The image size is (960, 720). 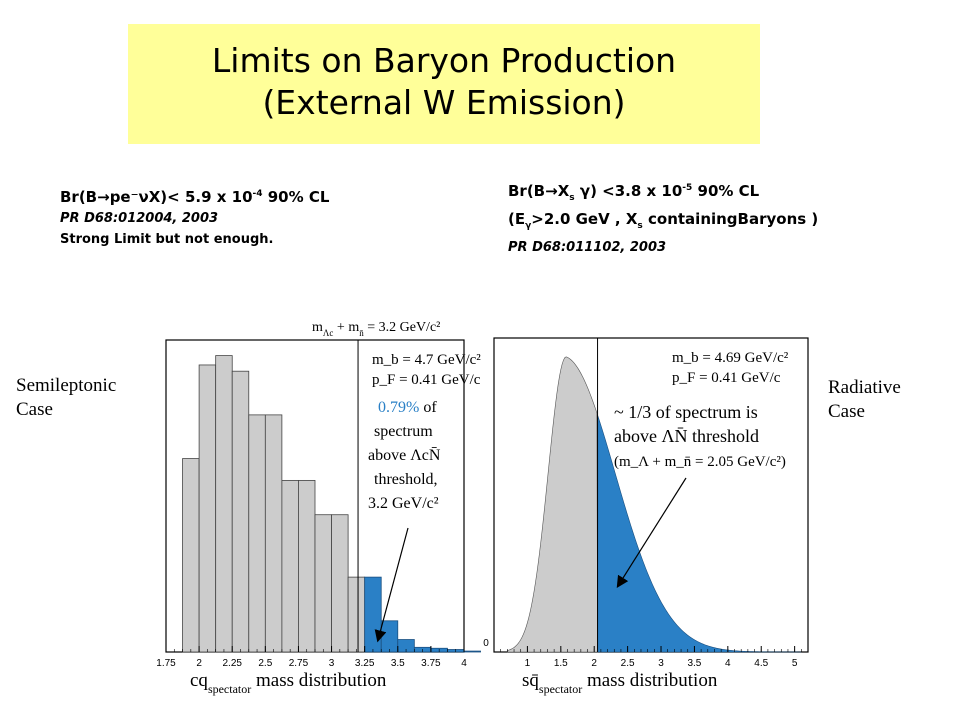 What do you see at coordinates (694, 663) in the screenshot?
I see `right-tick-label: 3.5` at bounding box center [694, 663].